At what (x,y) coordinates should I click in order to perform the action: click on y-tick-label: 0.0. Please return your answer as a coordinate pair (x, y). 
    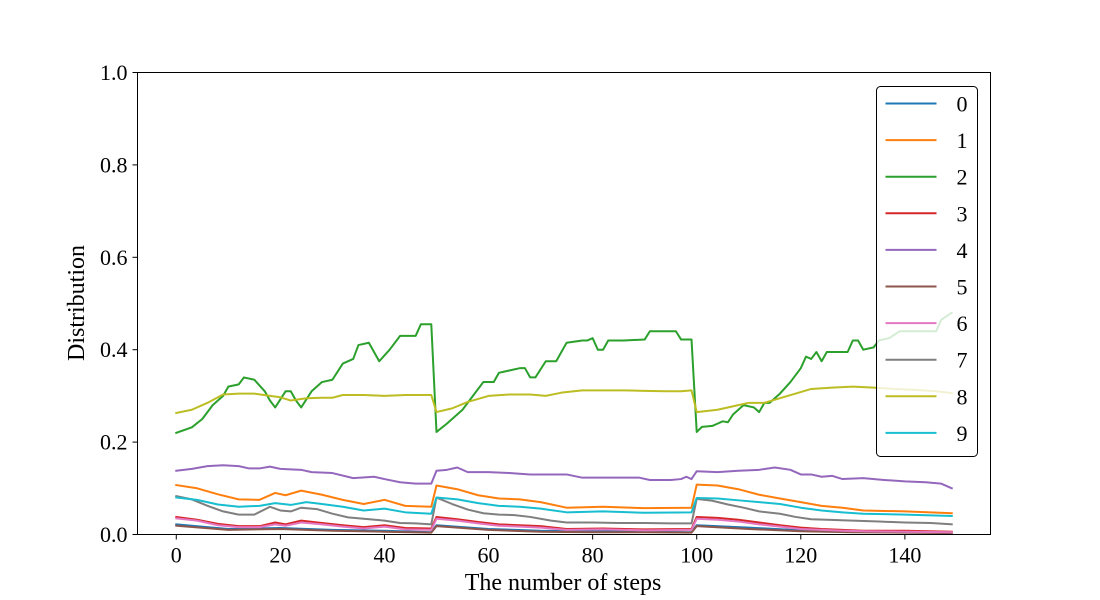
    Looking at the image, I should click on (114, 534).